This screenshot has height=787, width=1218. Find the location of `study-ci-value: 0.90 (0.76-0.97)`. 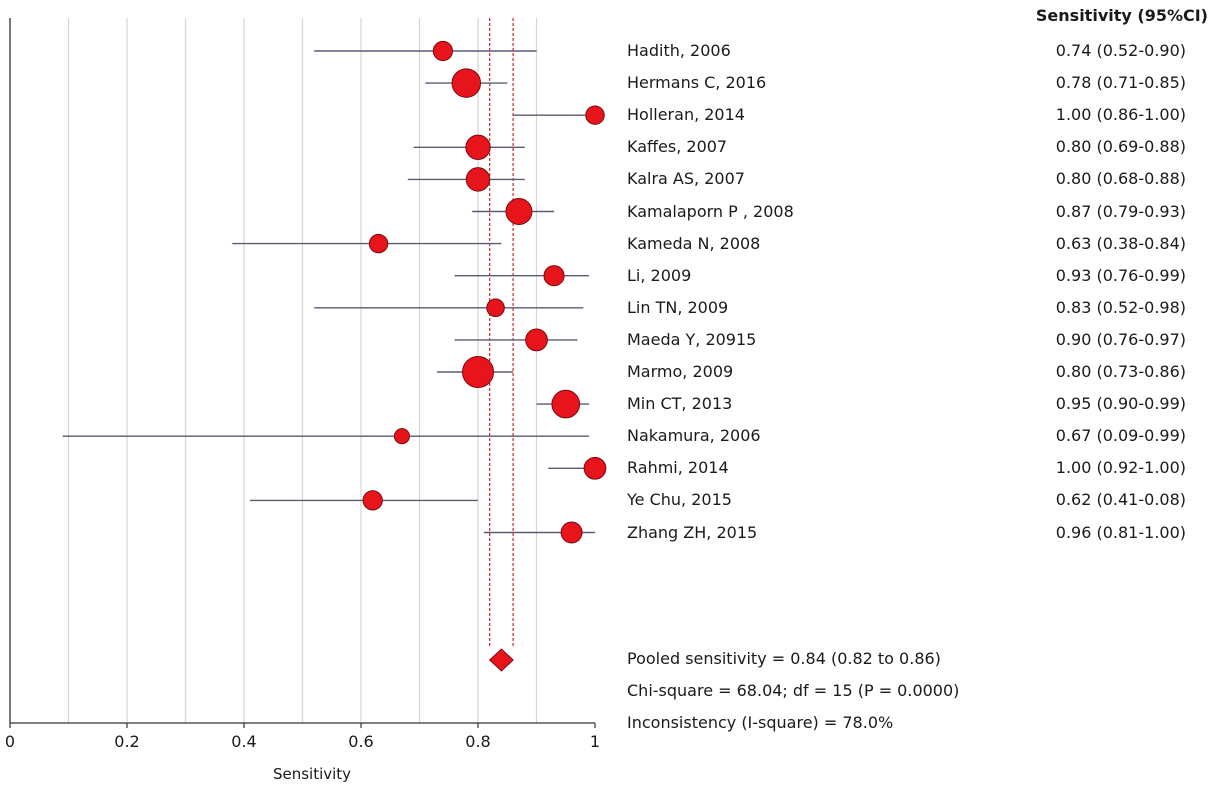

study-ci-value: 0.90 (0.76-0.97) is located at coordinates (1120, 339).